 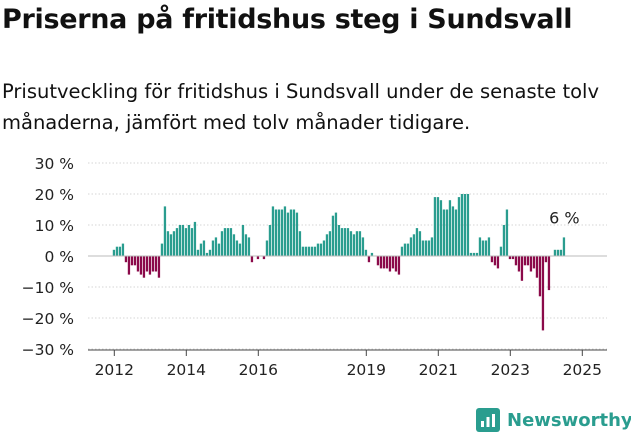 What do you see at coordinates (438, 370) in the screenshot?
I see `x-tick-label: 2021` at bounding box center [438, 370].